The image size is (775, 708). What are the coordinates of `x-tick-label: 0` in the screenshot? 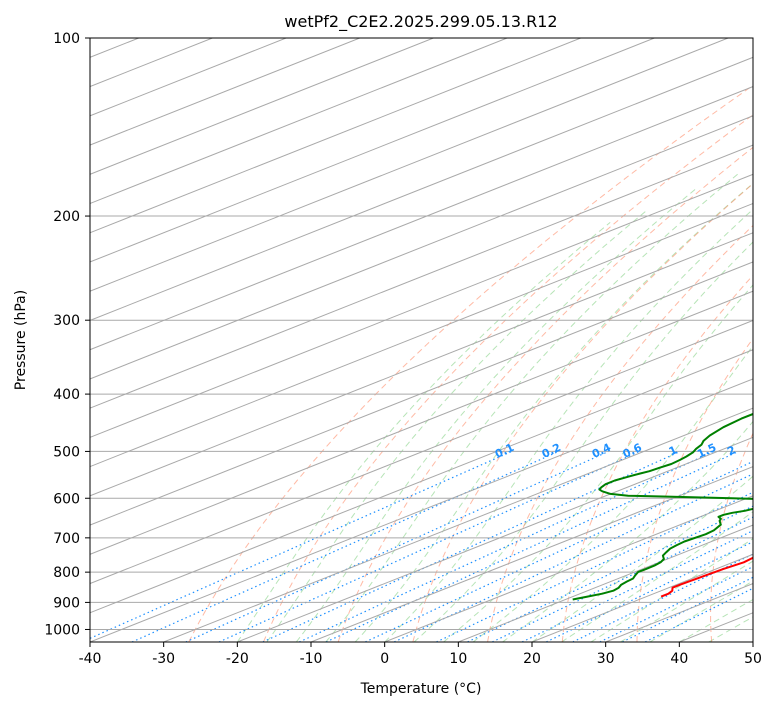 It's located at (384, 659).